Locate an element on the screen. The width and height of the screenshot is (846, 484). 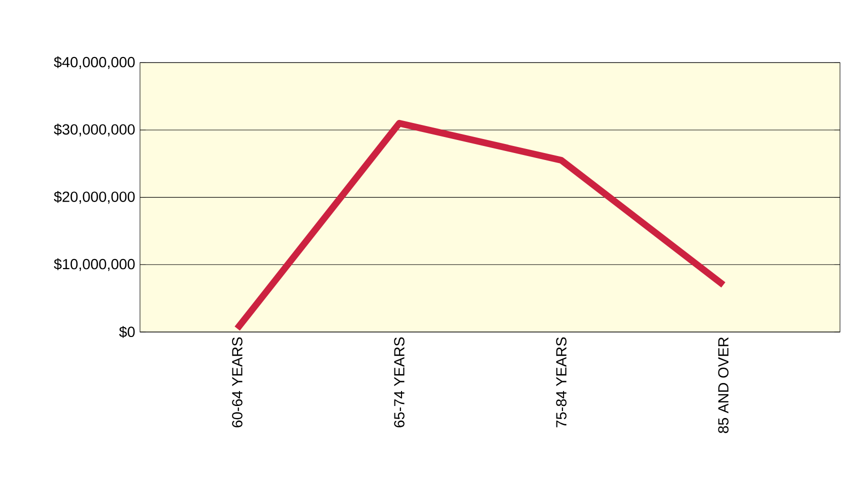
x-tick-label: 75-84 YEARS is located at coordinates (561, 382).